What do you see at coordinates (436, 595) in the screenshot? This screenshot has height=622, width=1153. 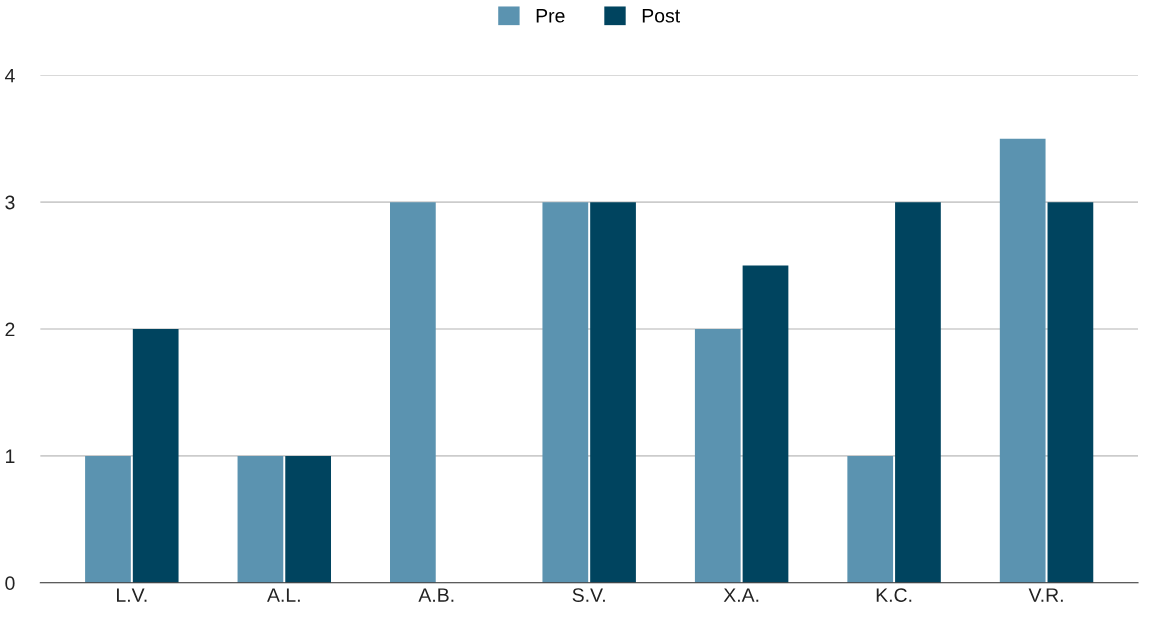 I see `x-tick-label: A.B.` at bounding box center [436, 595].